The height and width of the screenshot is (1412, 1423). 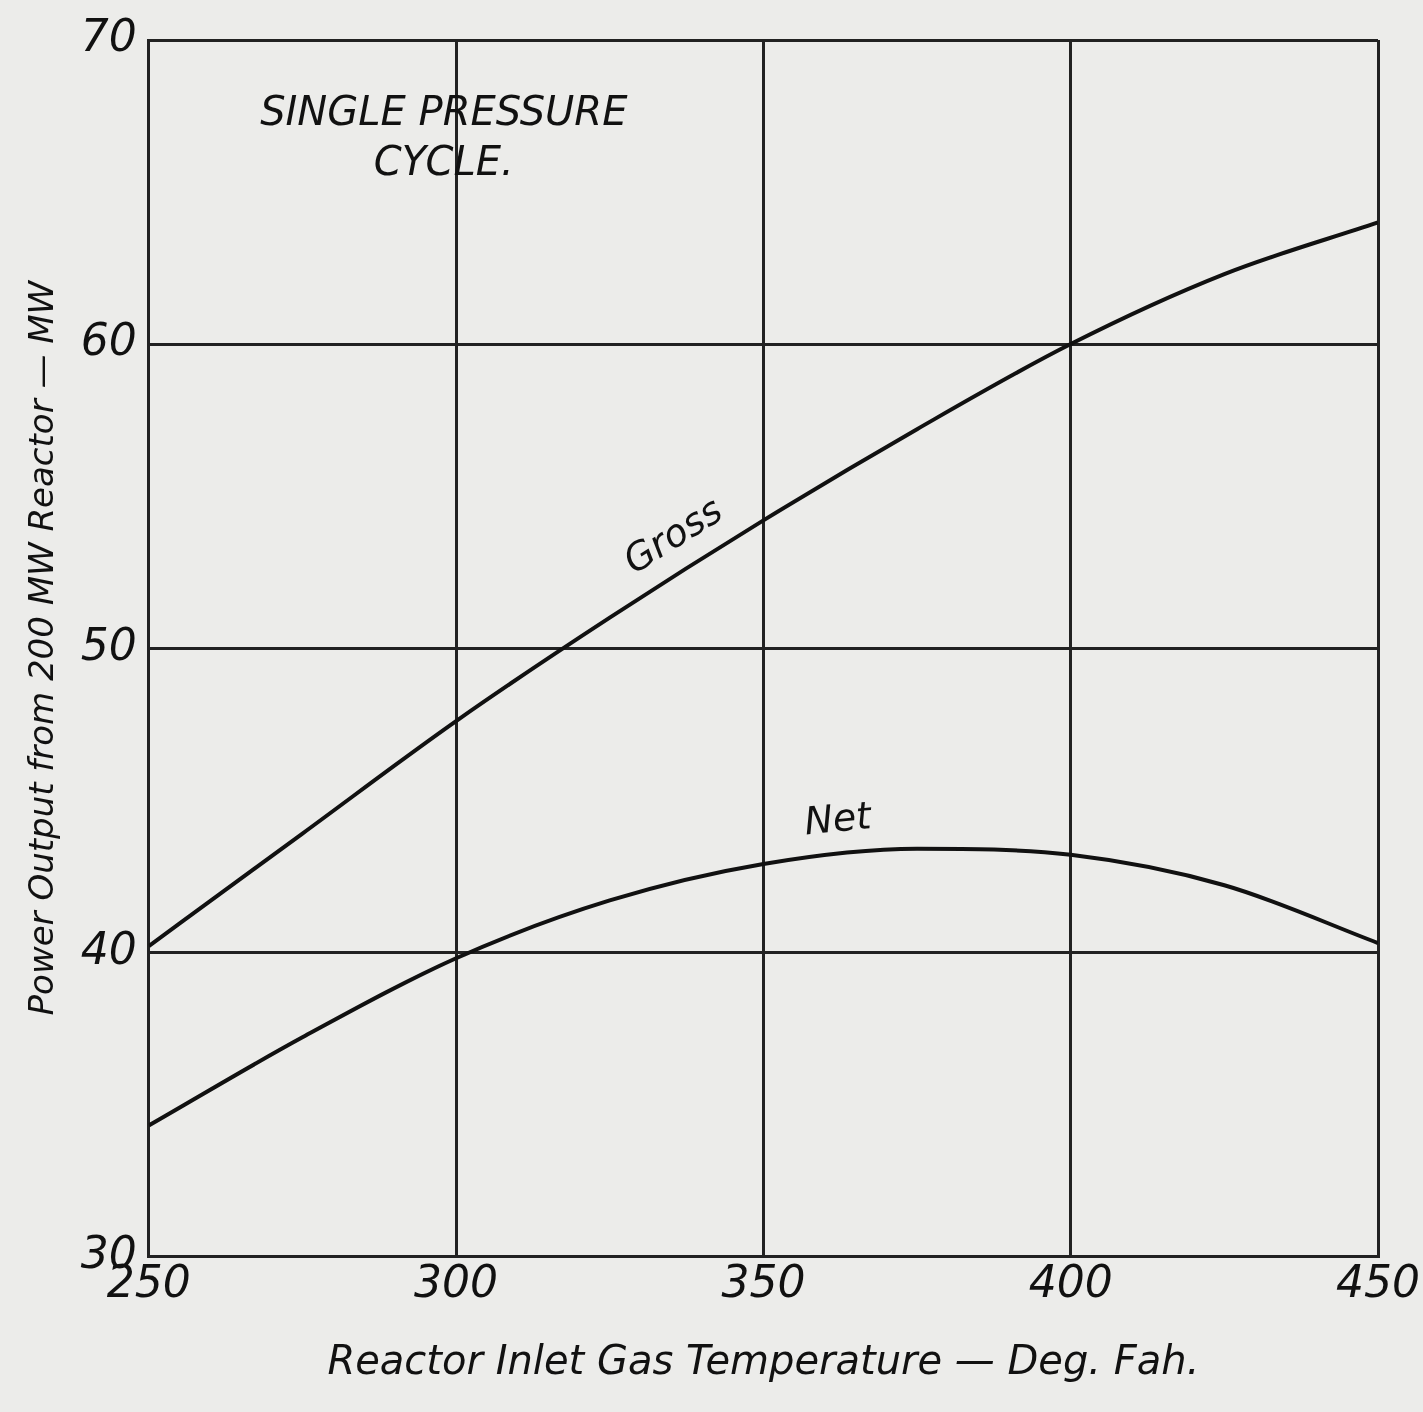 I want to click on x-tick-label: 350, so click(x=763, y=1282).